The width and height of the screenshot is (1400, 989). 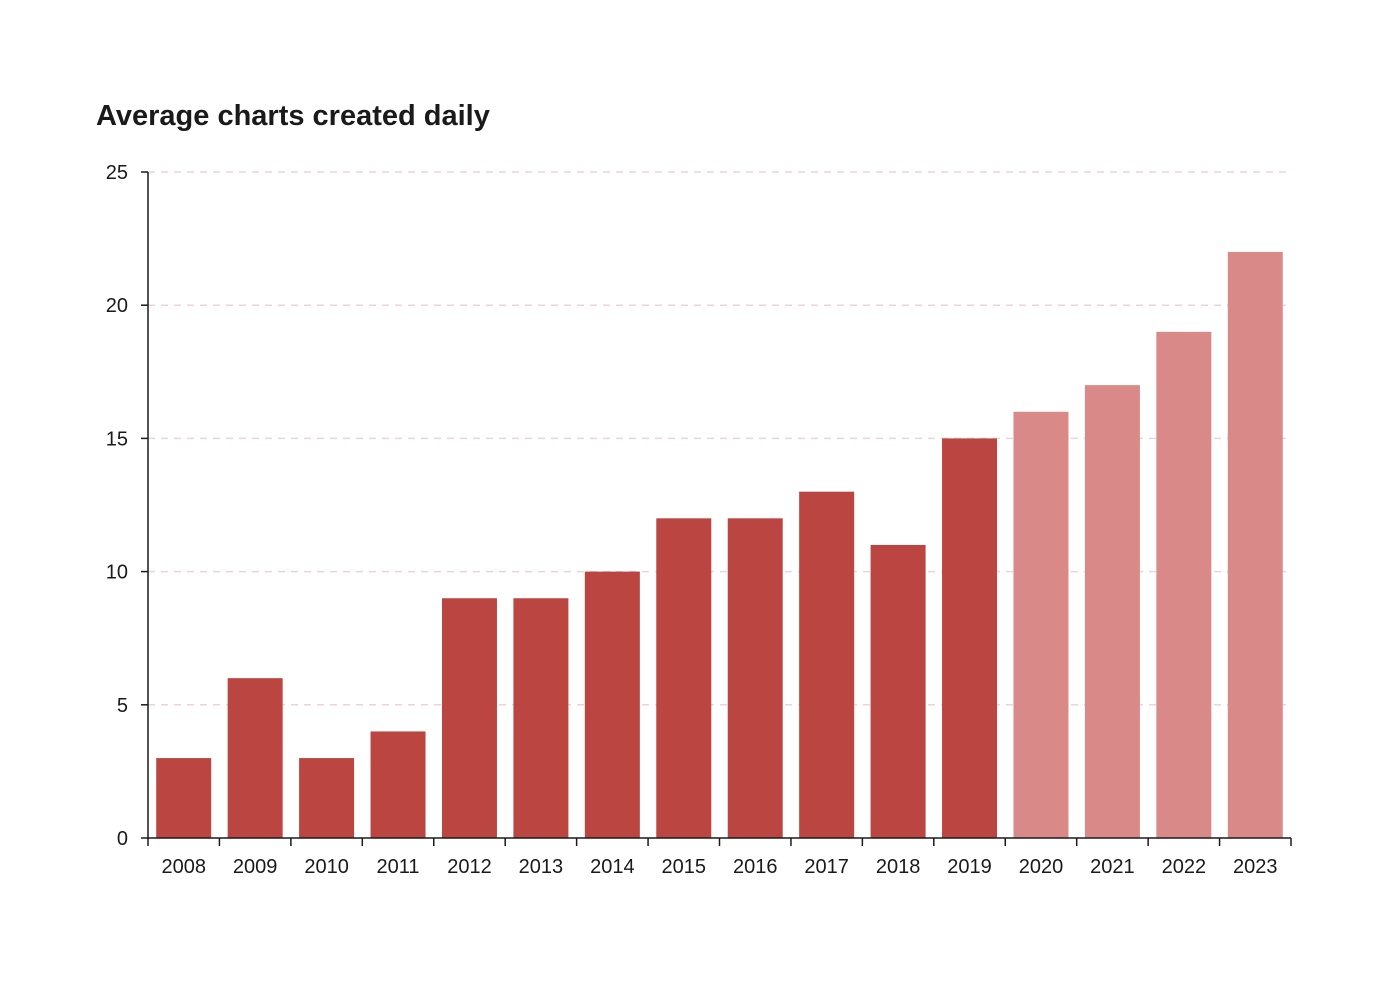 What do you see at coordinates (827, 664) in the screenshot?
I see `bar-2017` at bounding box center [827, 664].